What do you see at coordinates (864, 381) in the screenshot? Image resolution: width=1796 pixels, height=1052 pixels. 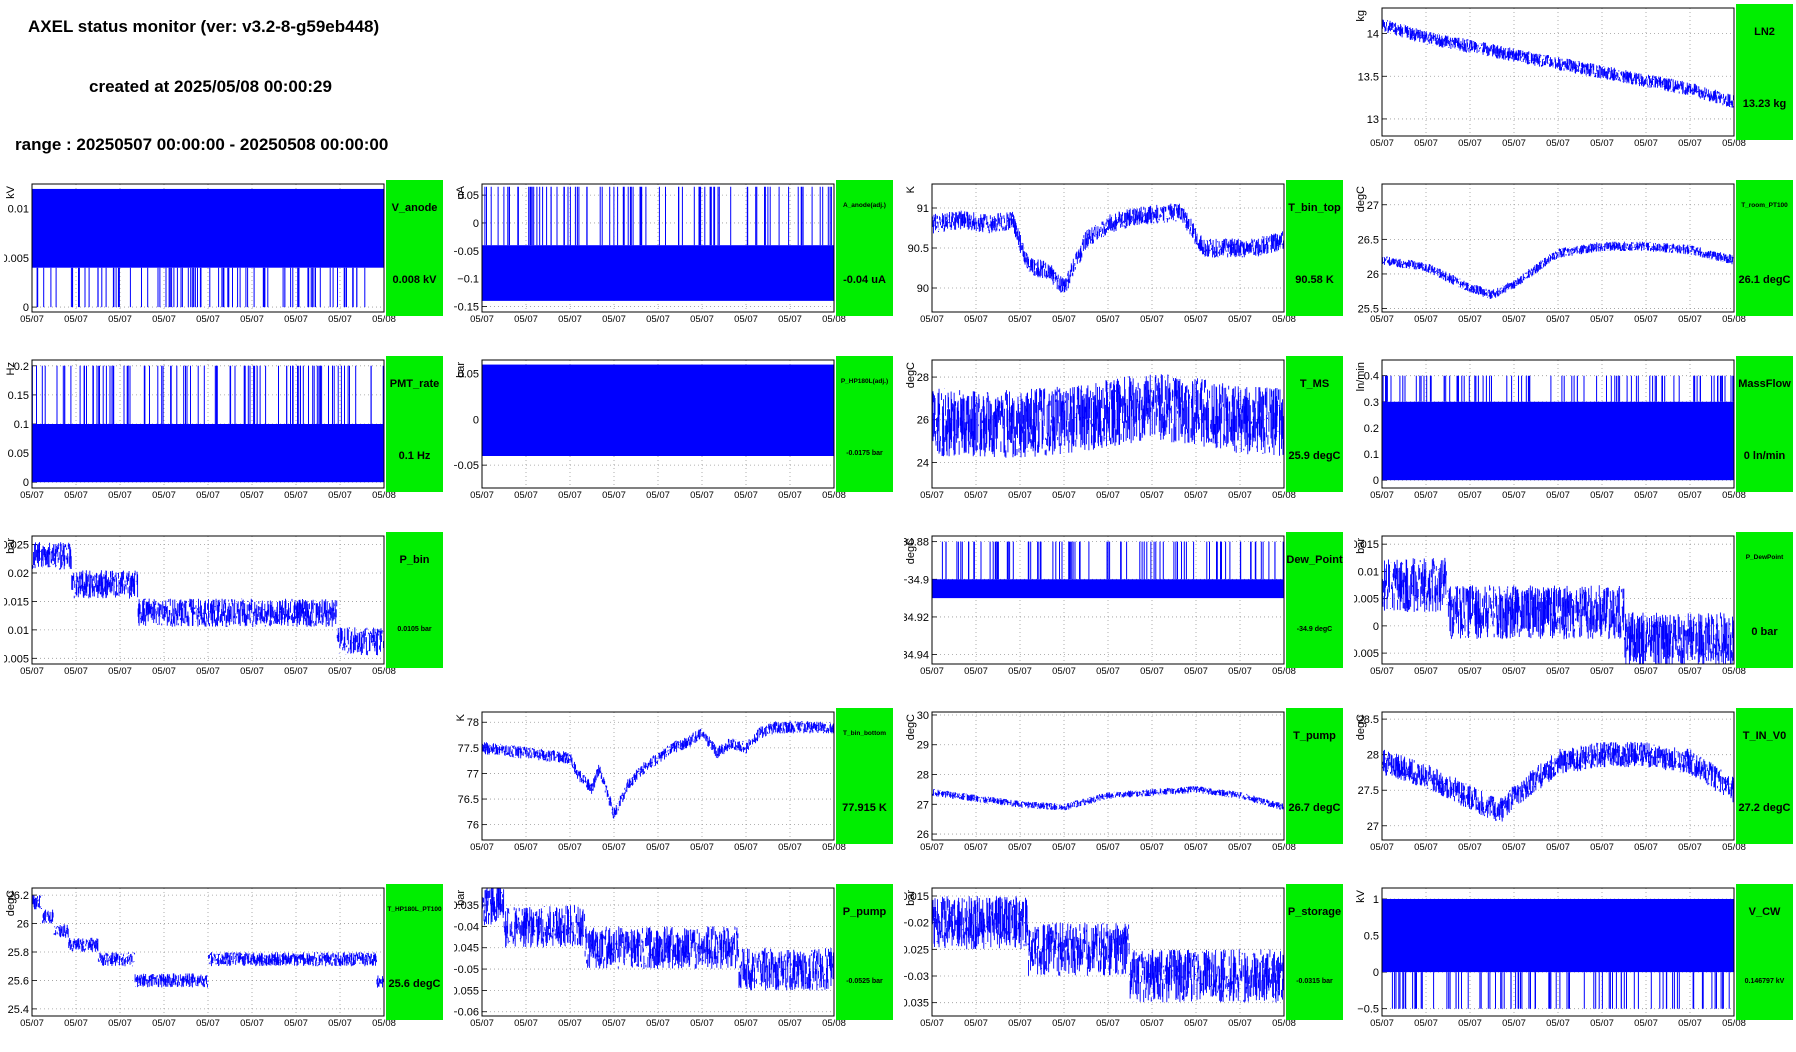 I see `status-name: P_HP180L(adj.)` at bounding box center [864, 381].